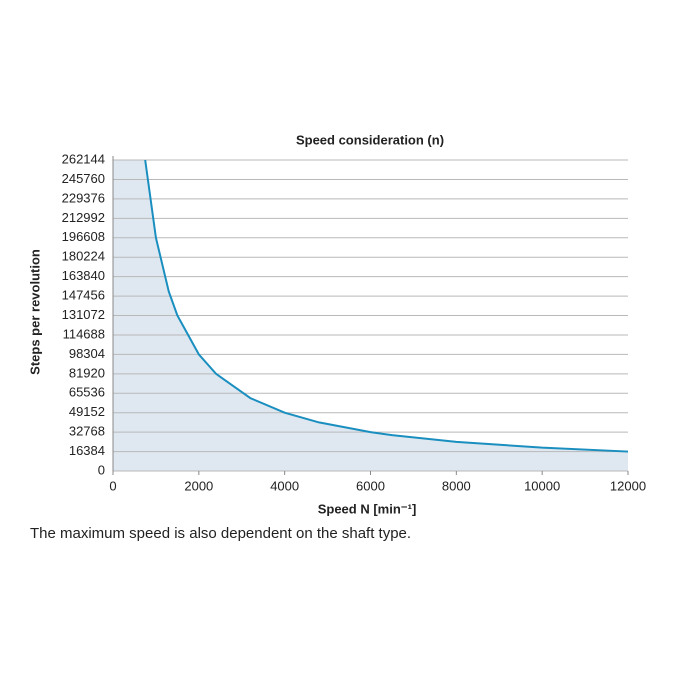  Describe the element at coordinates (370, 485) in the screenshot. I see `x-tick-label: 6000` at that location.